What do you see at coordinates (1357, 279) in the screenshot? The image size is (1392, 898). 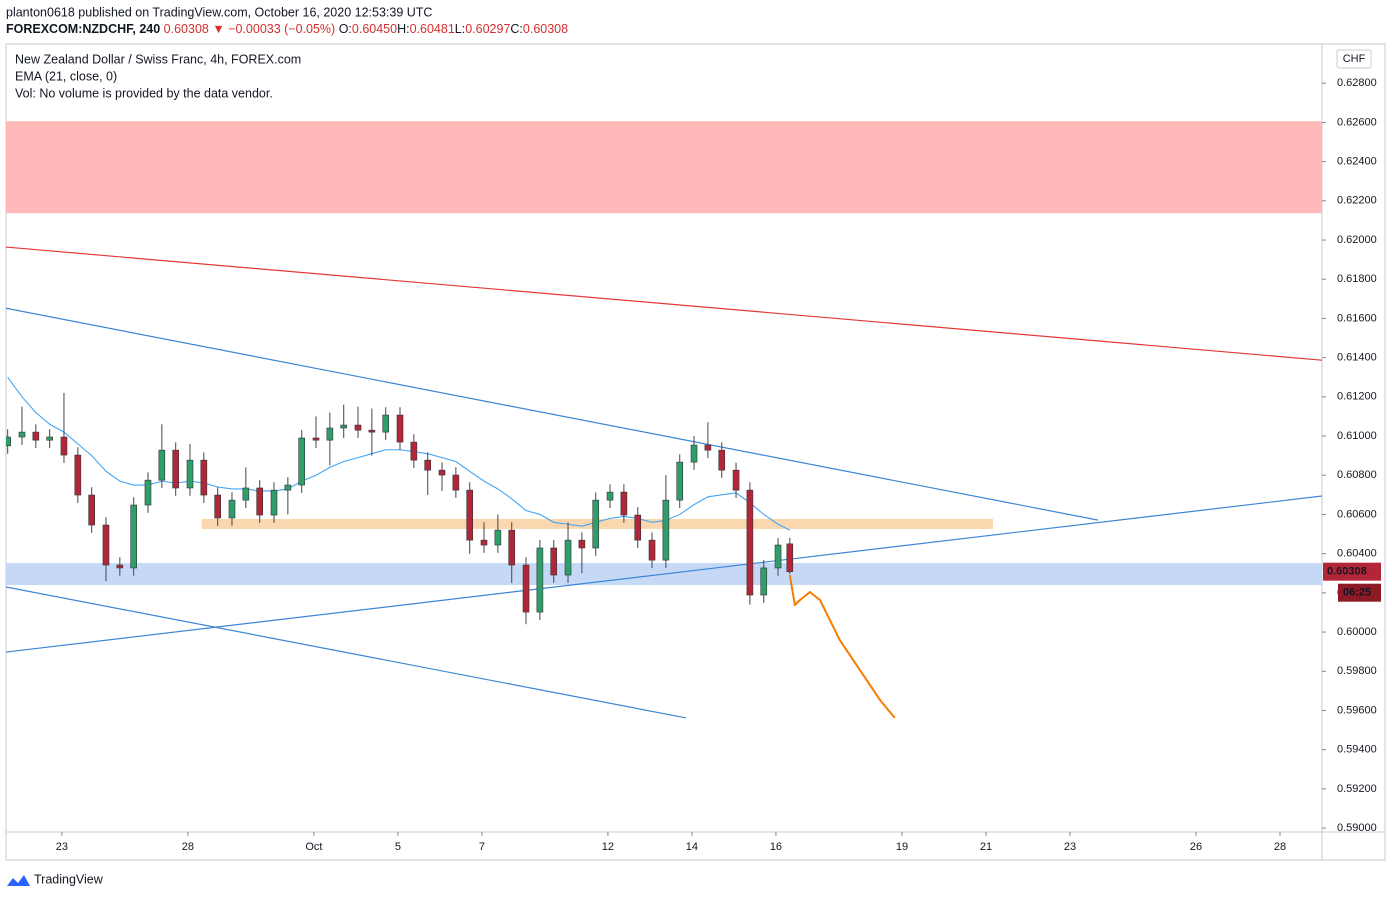 I see `y-tick-label: 0.61800` at bounding box center [1357, 279].